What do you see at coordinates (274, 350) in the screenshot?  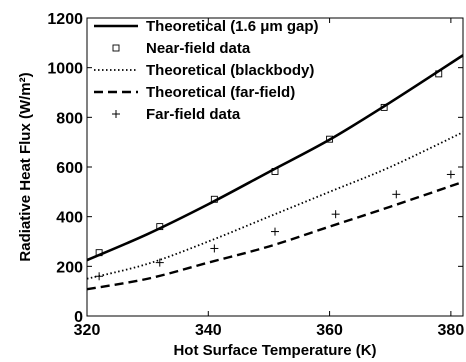 I see `x-axis-title: Hot Surface Temperature (K)` at bounding box center [274, 350].